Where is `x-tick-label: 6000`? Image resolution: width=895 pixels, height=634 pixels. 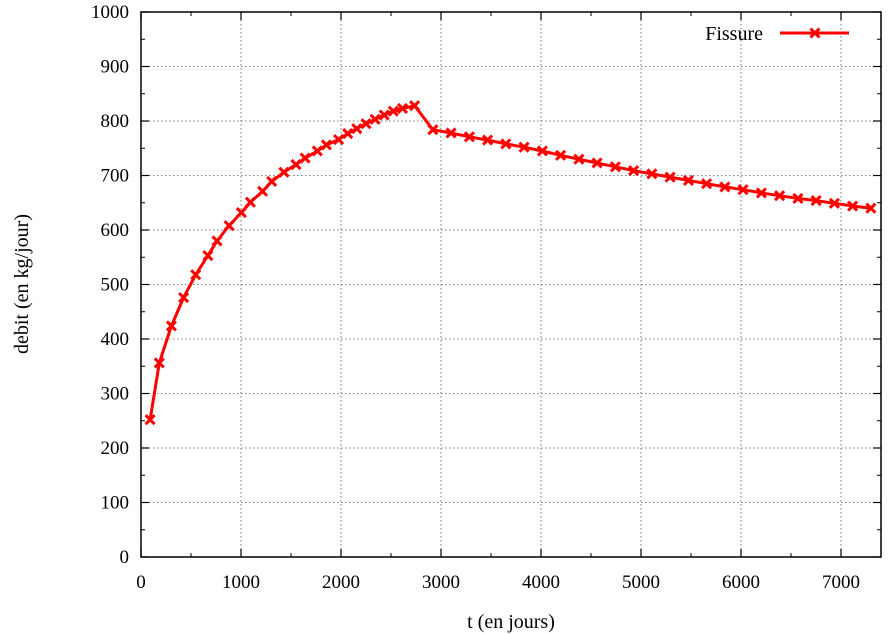
x-tick-label: 6000 is located at coordinates (741, 582).